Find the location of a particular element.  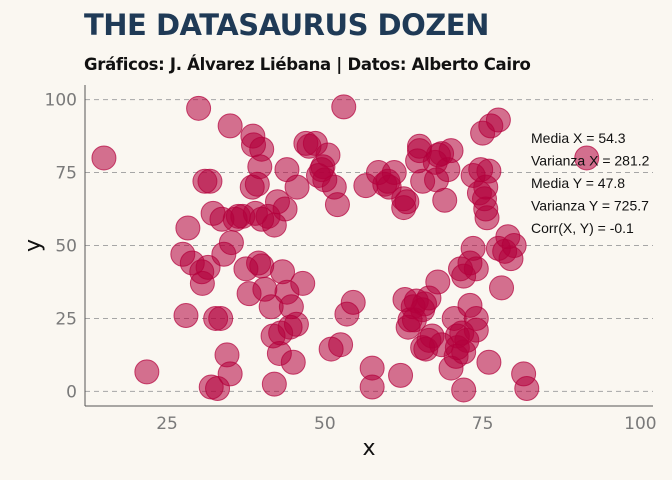

chart-title: THE DATASAURUS DOZEN is located at coordinates (286, 25).